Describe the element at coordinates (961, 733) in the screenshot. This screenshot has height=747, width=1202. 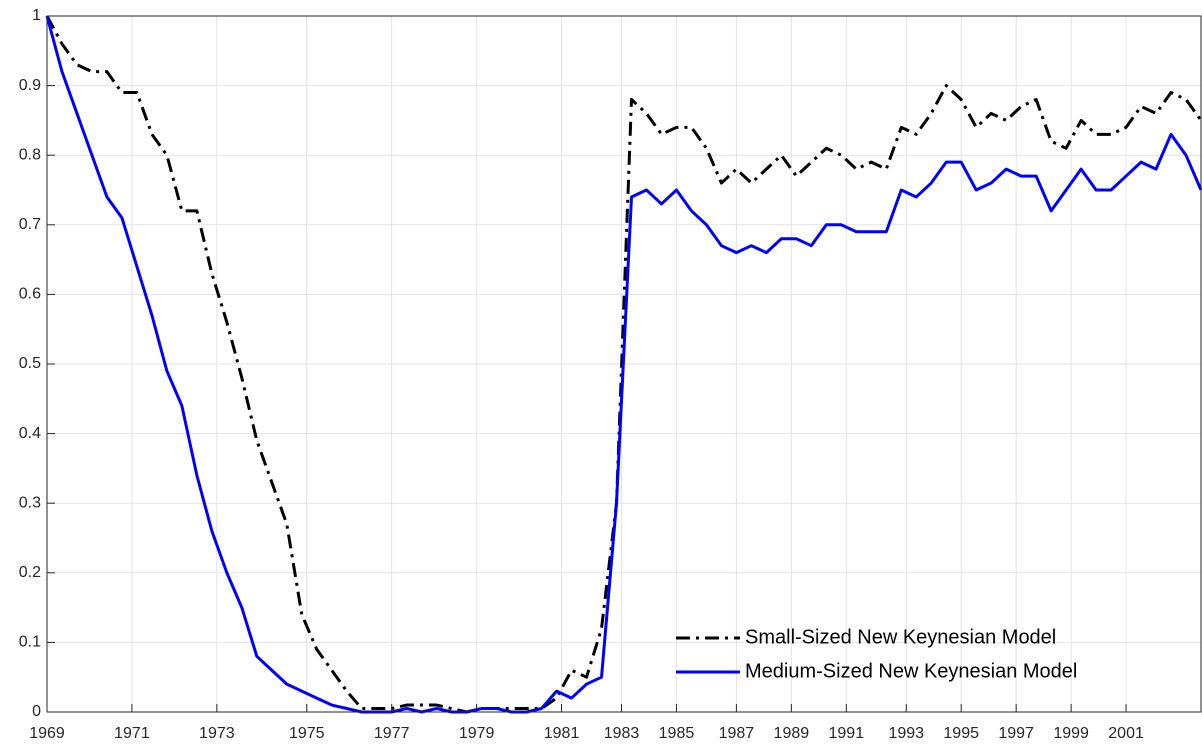
I see `x-tick-label: 1995` at that location.